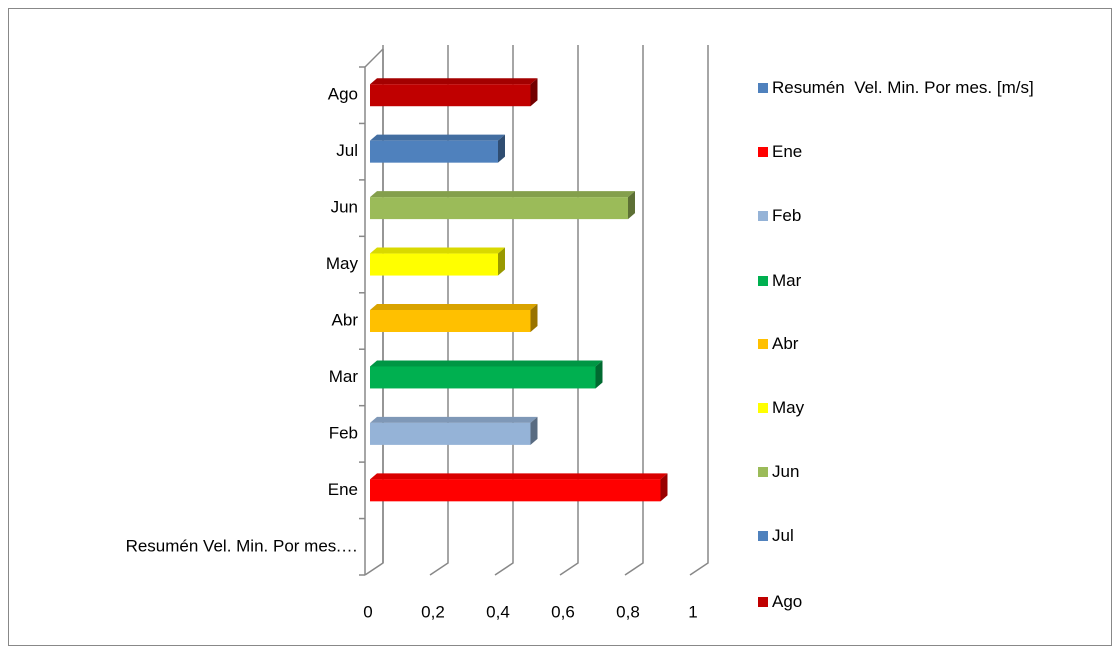 The width and height of the screenshot is (1120, 654). Describe the element at coordinates (923, 536) in the screenshot. I see `legend-entry: Jul` at that location.